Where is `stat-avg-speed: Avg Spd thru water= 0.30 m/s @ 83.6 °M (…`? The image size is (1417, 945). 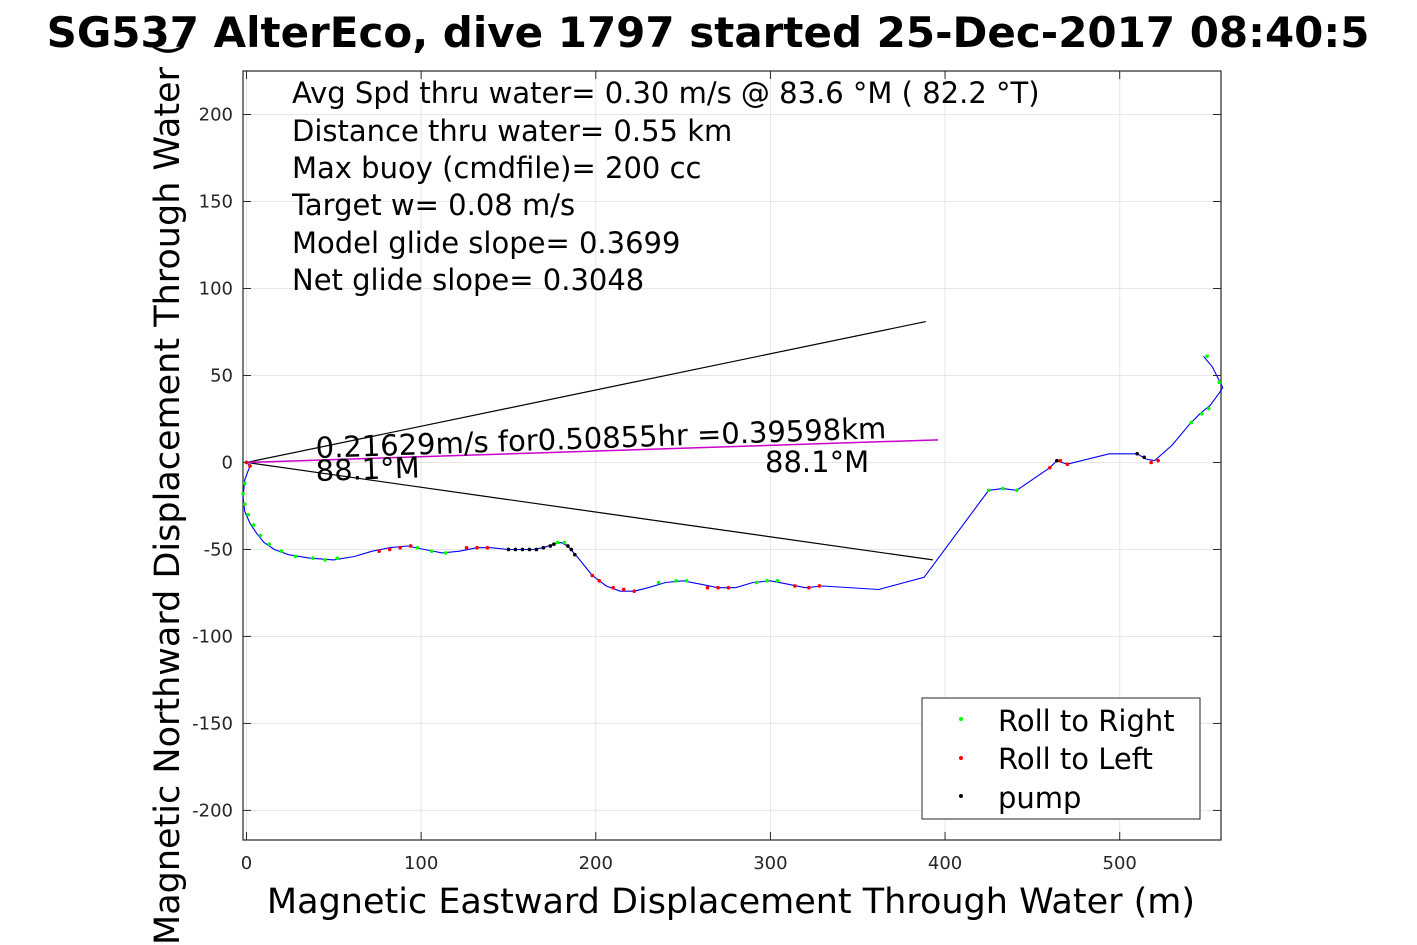
stat-avg-speed: Avg Spd thru water= 0.30 m/s @ 83.6 °M (… is located at coordinates (666, 93).